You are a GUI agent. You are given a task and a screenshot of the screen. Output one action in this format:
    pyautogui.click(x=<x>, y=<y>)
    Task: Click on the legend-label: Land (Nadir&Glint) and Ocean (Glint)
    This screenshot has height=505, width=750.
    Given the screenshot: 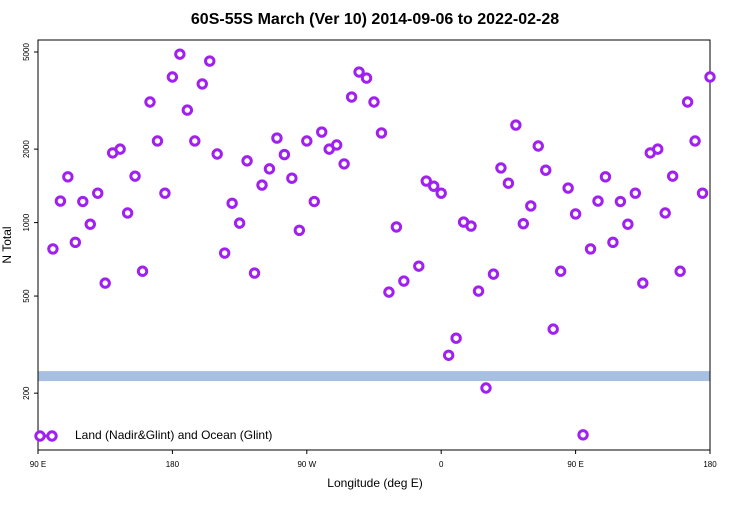 What is the action you would take?
    pyautogui.click(x=173, y=435)
    